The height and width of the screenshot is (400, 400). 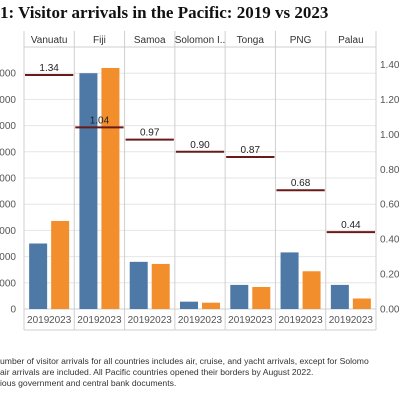 I want to click on left-axis-tick-label: 450,000, so click(x=8, y=74).